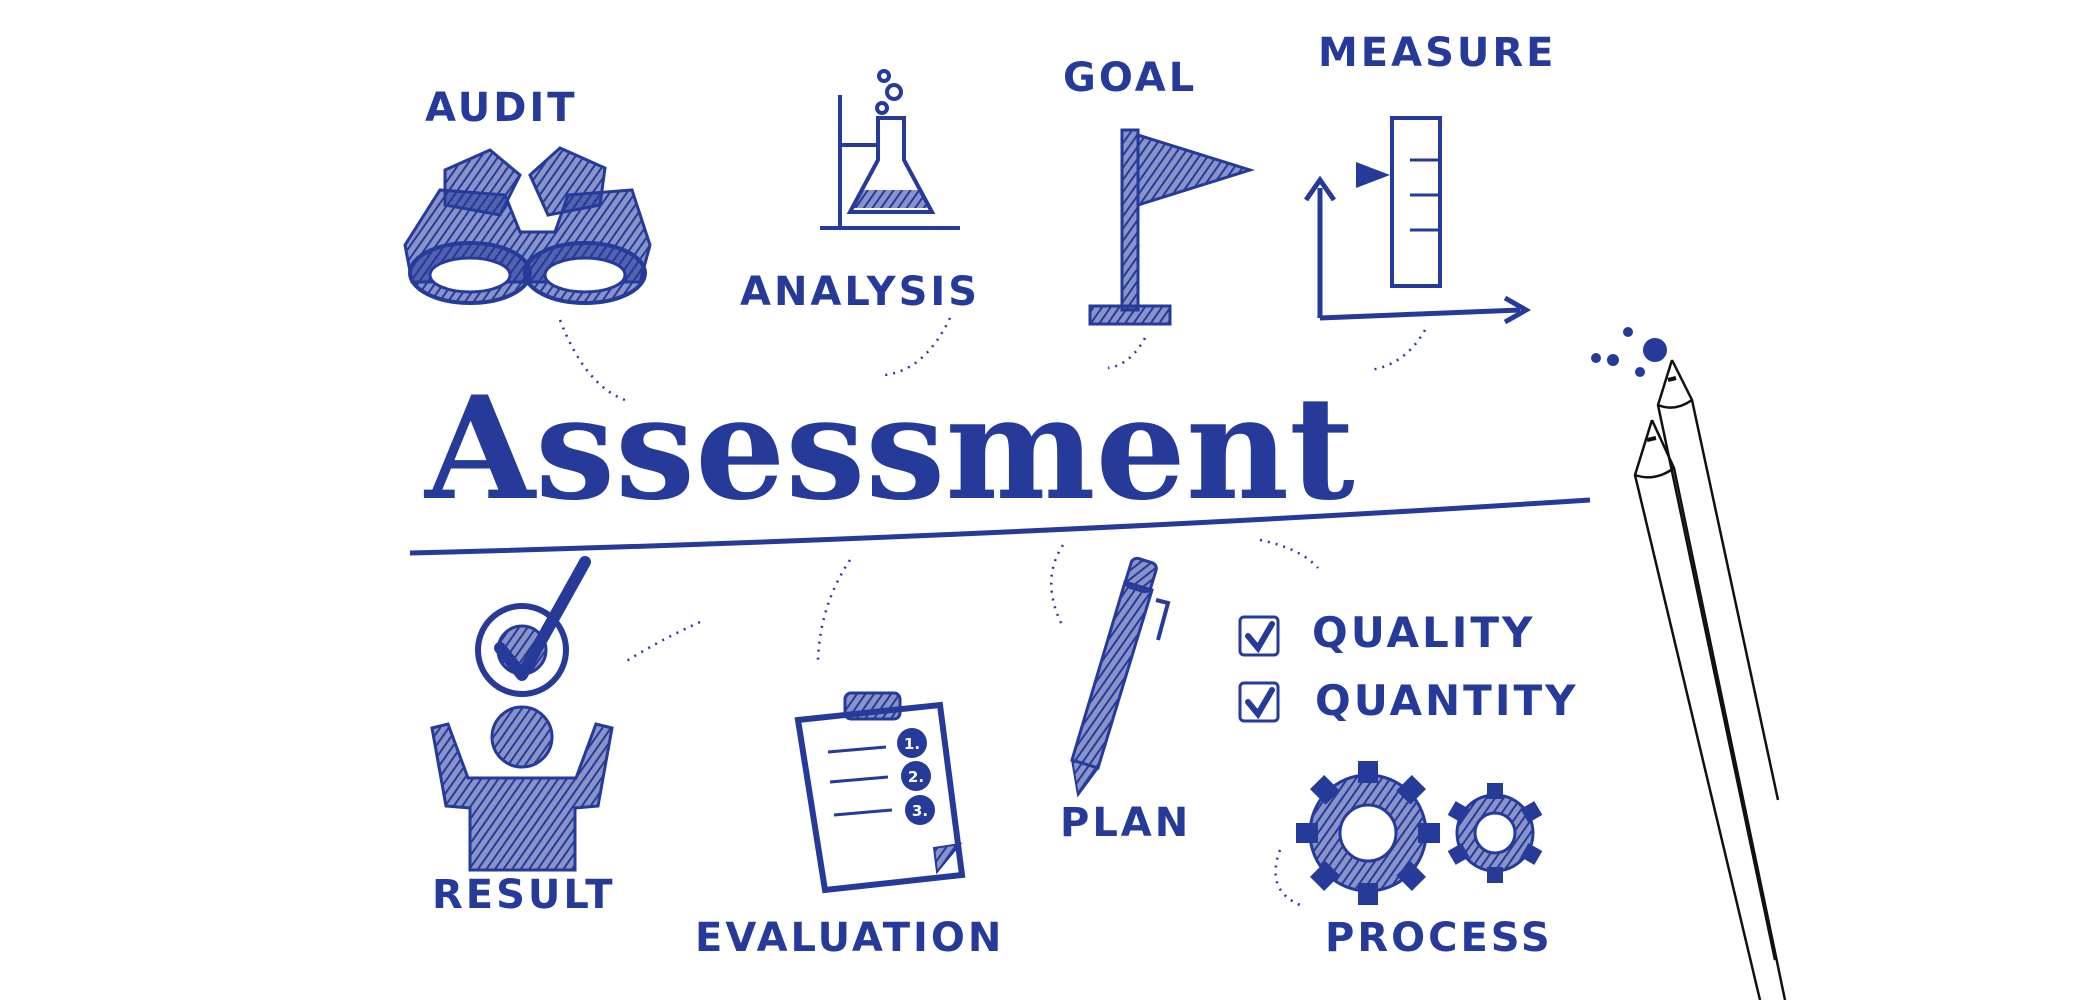 This screenshot has width=2100, height=1004. Describe the element at coordinates (1419, 833) in the screenshot. I see `gears-icon` at that location.